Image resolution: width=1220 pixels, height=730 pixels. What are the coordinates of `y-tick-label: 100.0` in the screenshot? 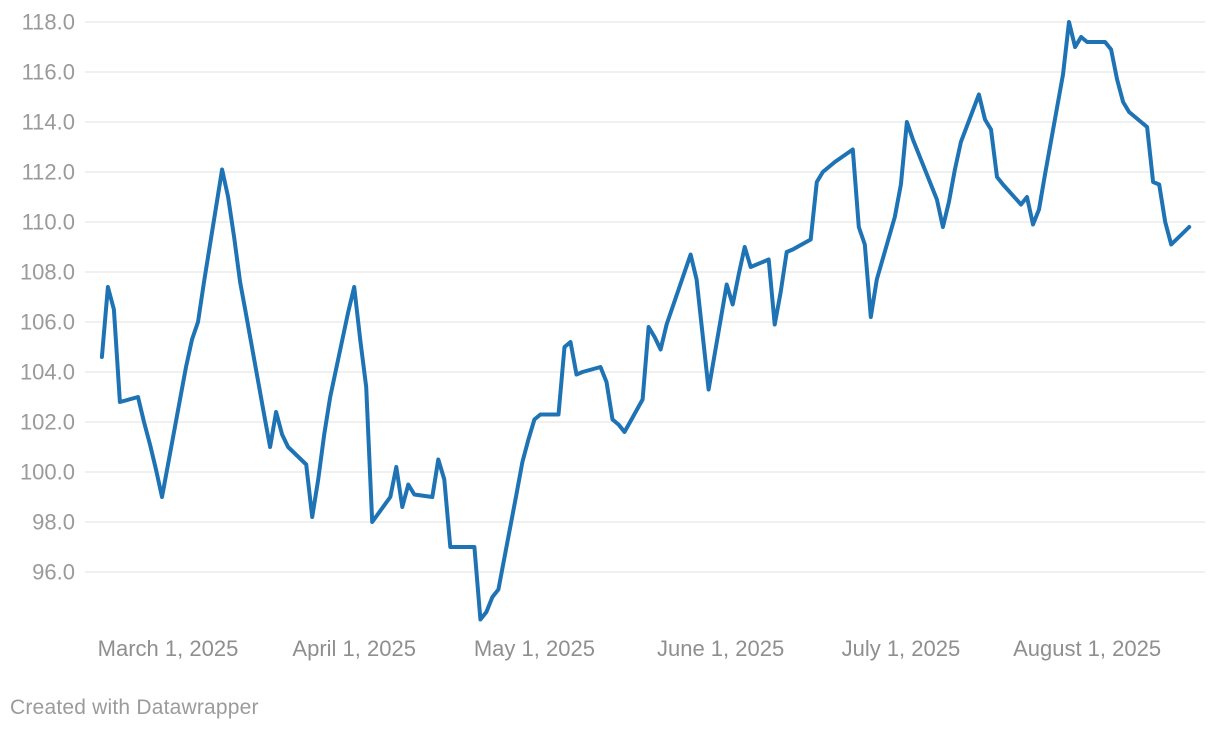 It's located at (47, 472).